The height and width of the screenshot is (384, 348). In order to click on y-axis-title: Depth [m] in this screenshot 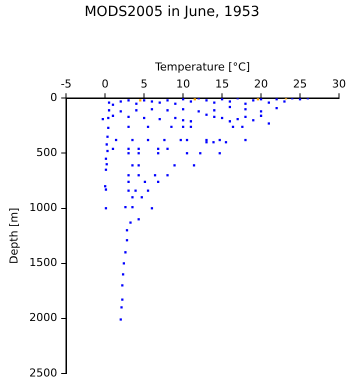, I will do `click(13, 236)`.